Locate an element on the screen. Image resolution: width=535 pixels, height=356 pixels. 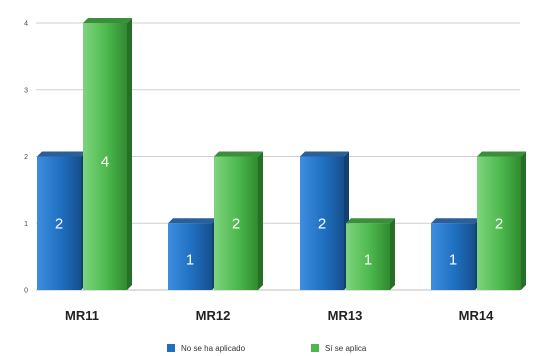
bar-si-aplica-mr14 is located at coordinates (499, 223).